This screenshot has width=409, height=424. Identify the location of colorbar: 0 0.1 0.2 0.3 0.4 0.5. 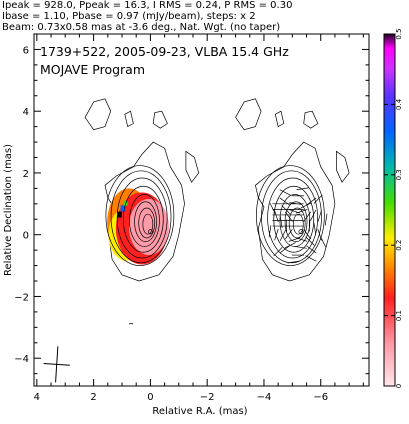
(393, 208).